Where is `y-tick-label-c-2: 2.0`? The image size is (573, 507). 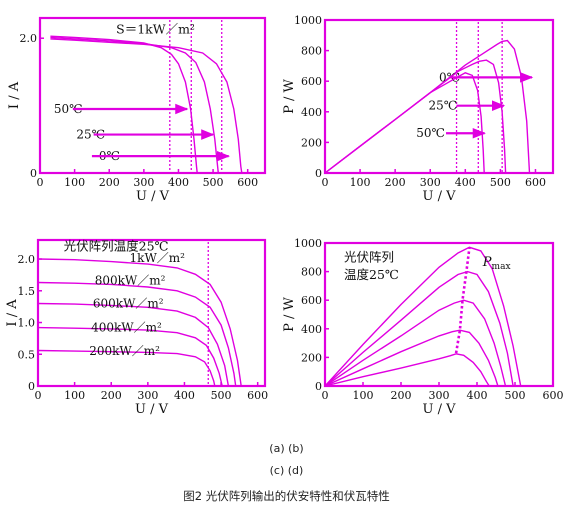
y-tick-label-c-2: 2.0 is located at coordinates (27, 259).